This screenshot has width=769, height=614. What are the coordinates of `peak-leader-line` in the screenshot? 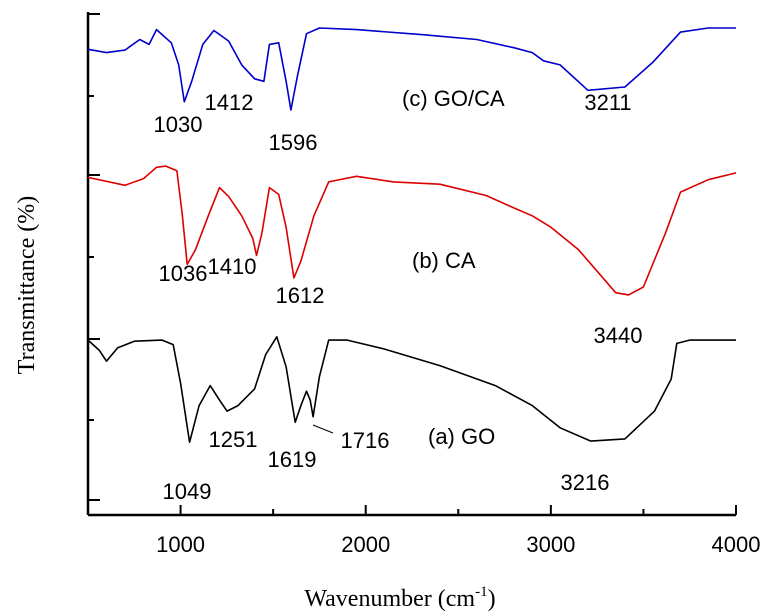 It's located at (323, 429).